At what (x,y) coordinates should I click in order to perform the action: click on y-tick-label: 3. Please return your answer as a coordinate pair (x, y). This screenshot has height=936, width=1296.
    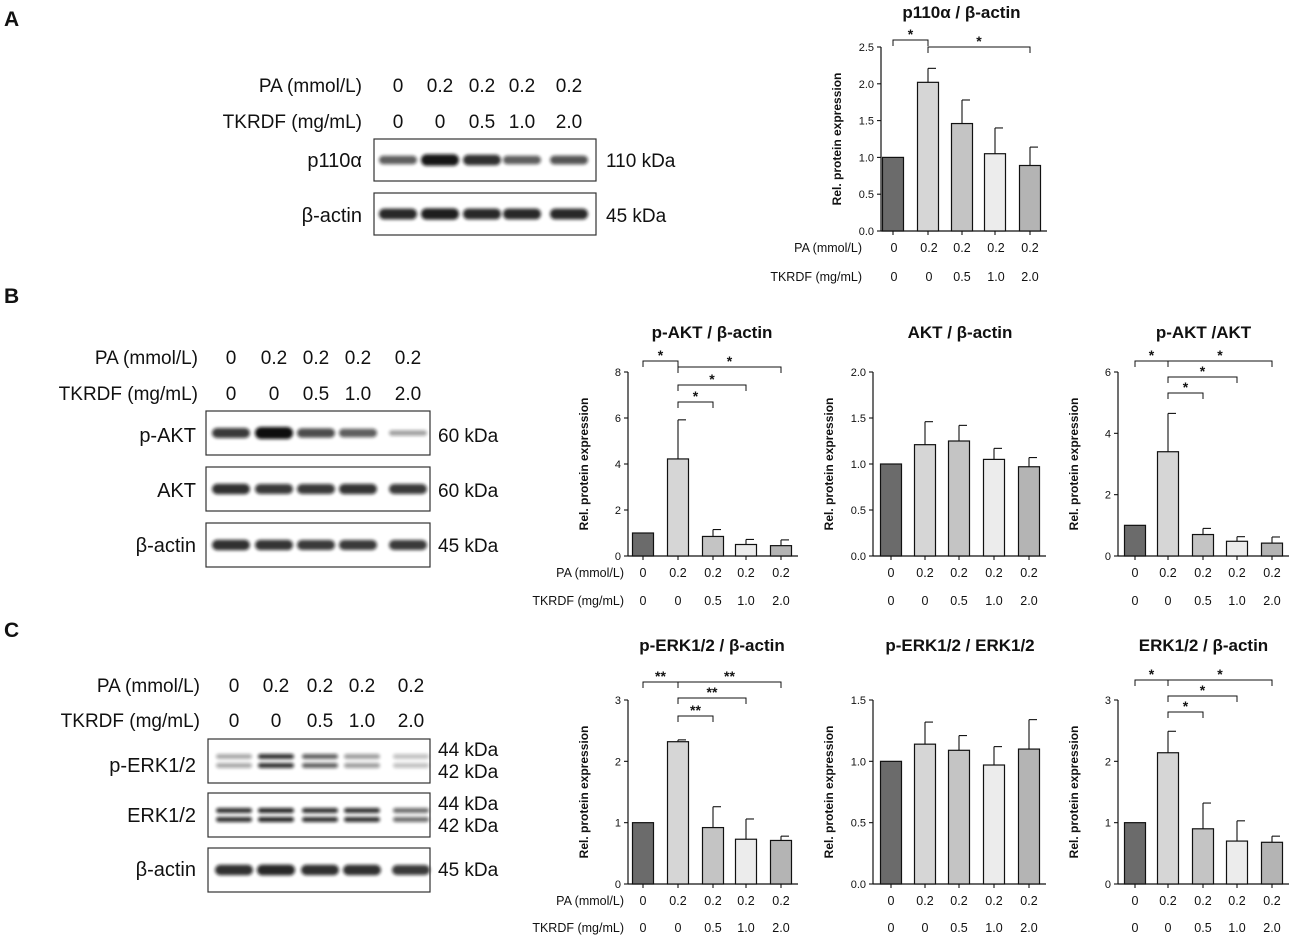
    Looking at the image, I should click on (1108, 701).